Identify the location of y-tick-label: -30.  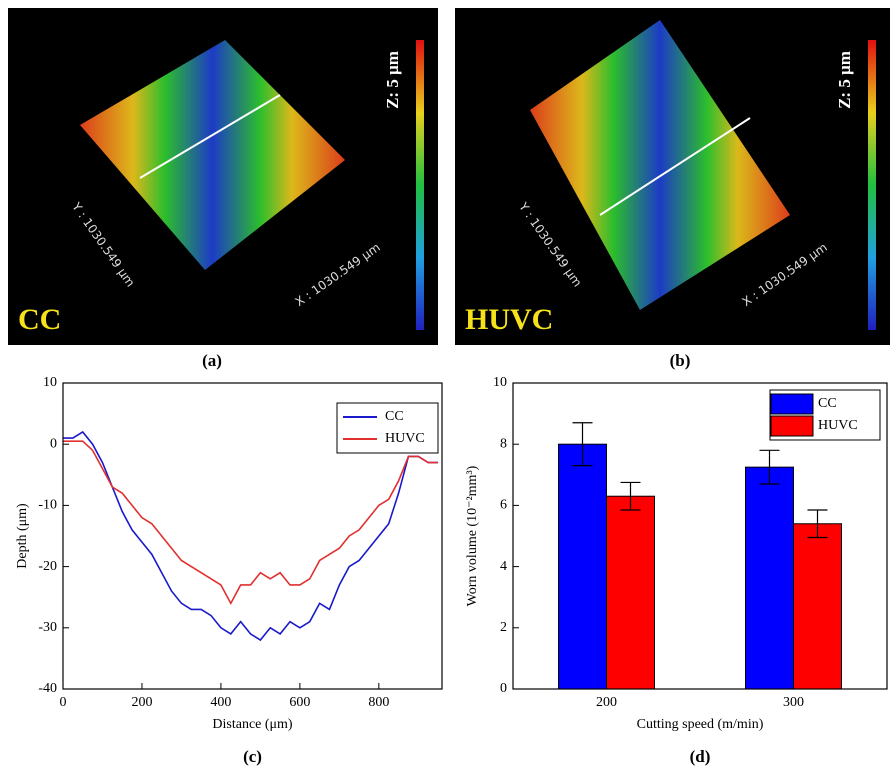
(47, 627).